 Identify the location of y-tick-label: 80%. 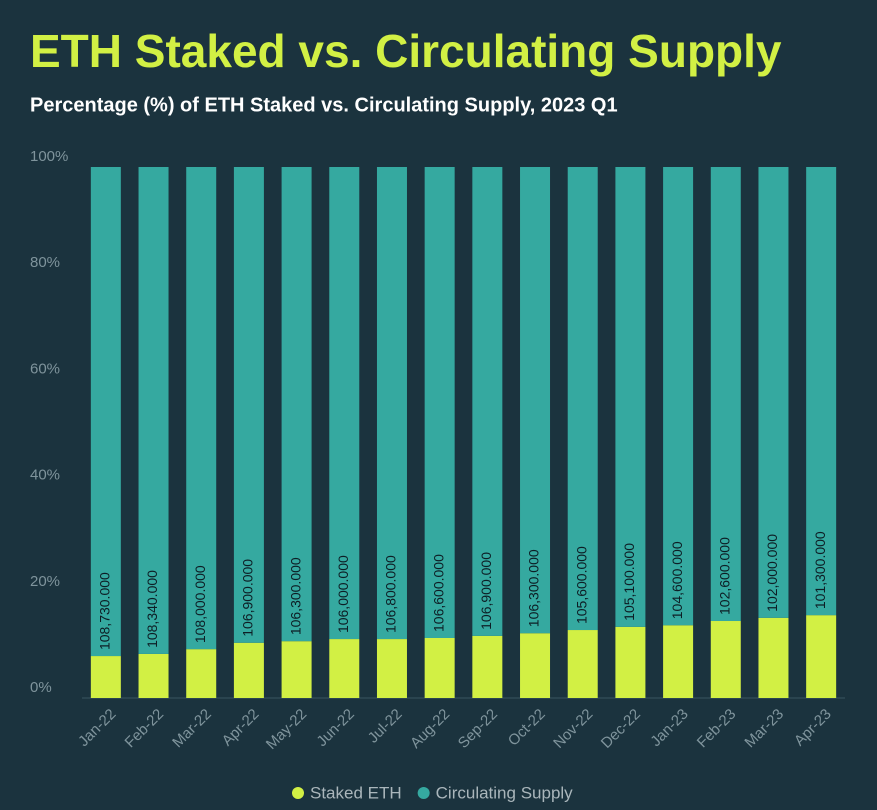
(45, 262).